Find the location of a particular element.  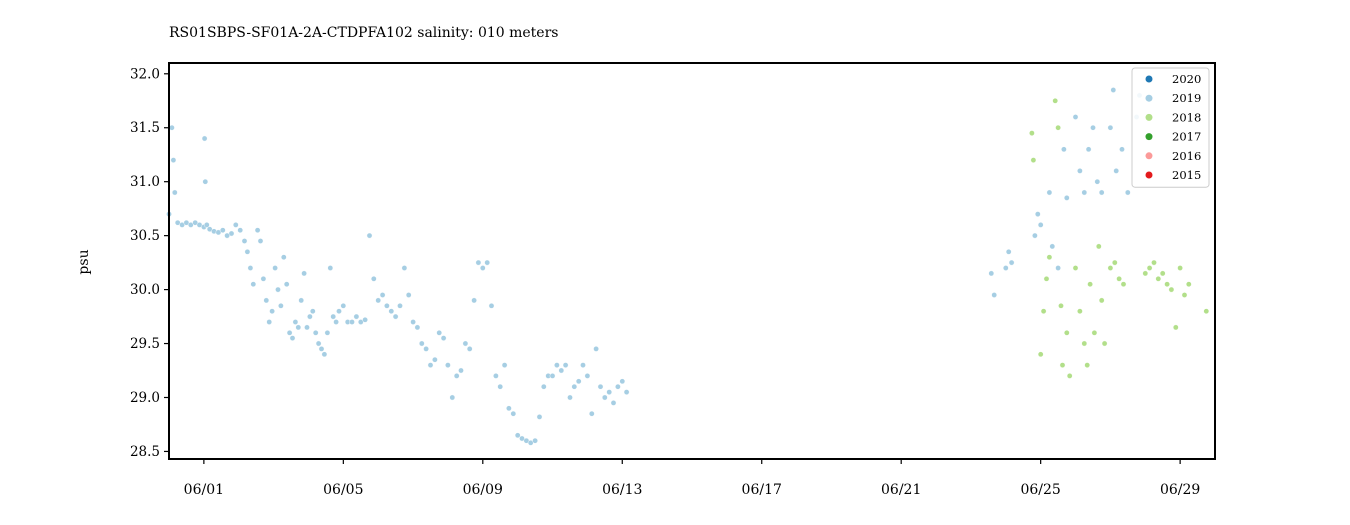

y-tick-label: 32.0 is located at coordinates (145, 74).